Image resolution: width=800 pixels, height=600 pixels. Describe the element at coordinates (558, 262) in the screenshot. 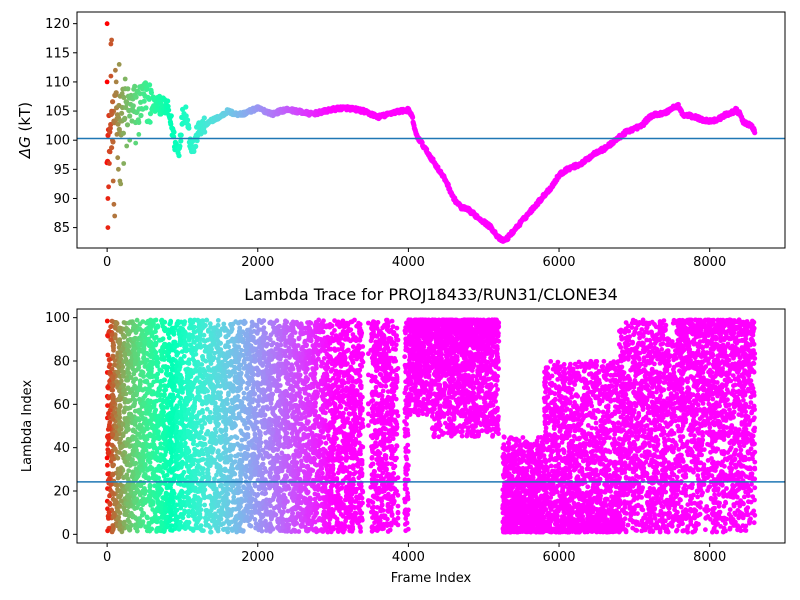

I see `x-tick-label: 6000` at that location.